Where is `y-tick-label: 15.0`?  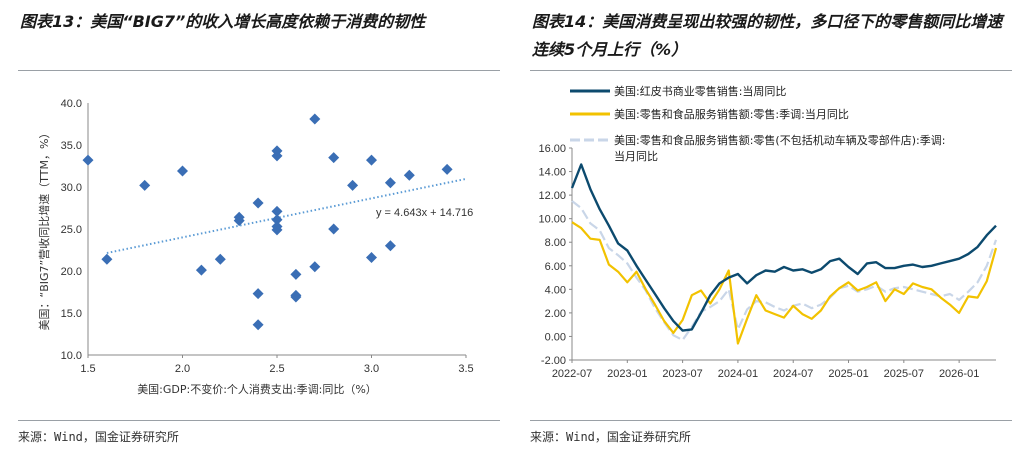 y-tick-label: 15.0 is located at coordinates (71, 314).